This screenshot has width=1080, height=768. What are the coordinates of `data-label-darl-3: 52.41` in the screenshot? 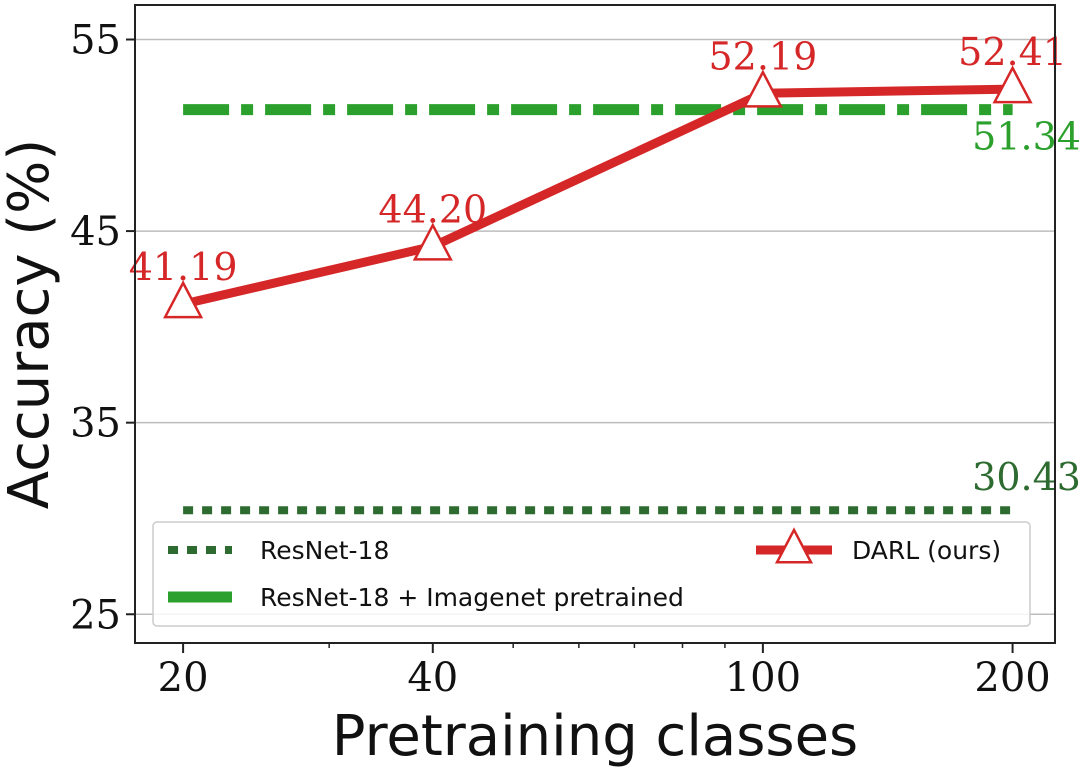 It's located at (1012, 52).